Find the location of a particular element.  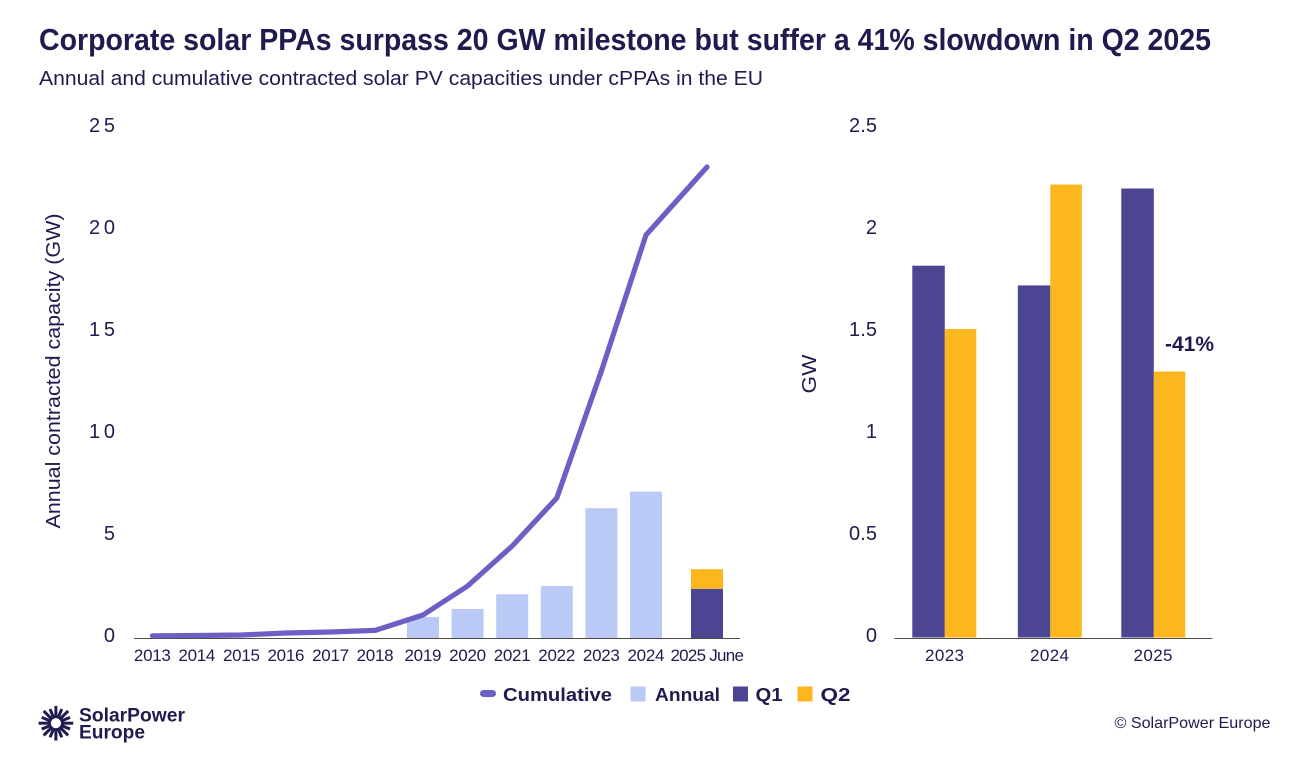

svg-text: Cumulative is located at coordinates (557, 695).